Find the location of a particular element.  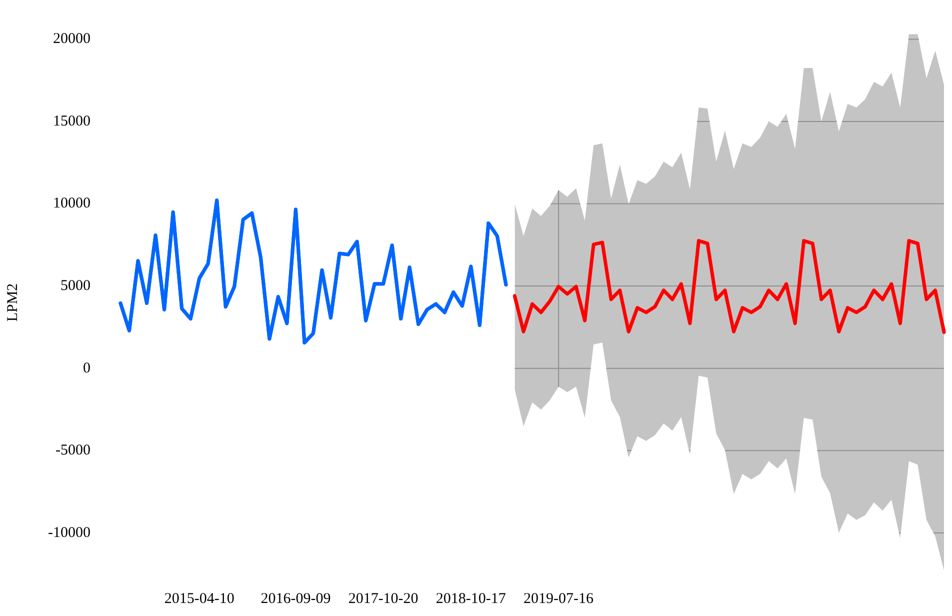

y-tick-label: 20000 is located at coordinates (71, 39).